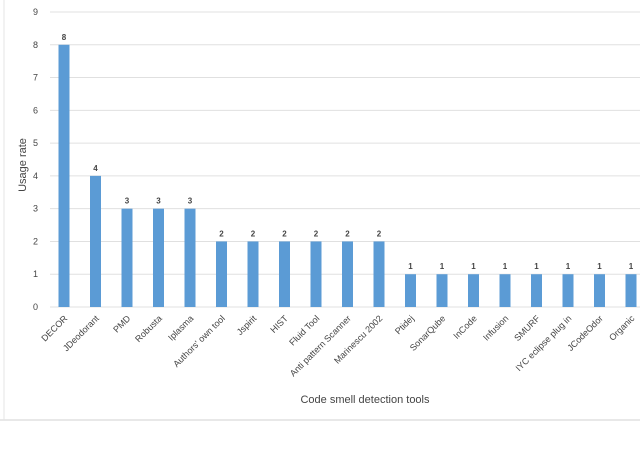 The width and height of the screenshot is (640, 458). I want to click on y-tick-label: 1, so click(35, 274).